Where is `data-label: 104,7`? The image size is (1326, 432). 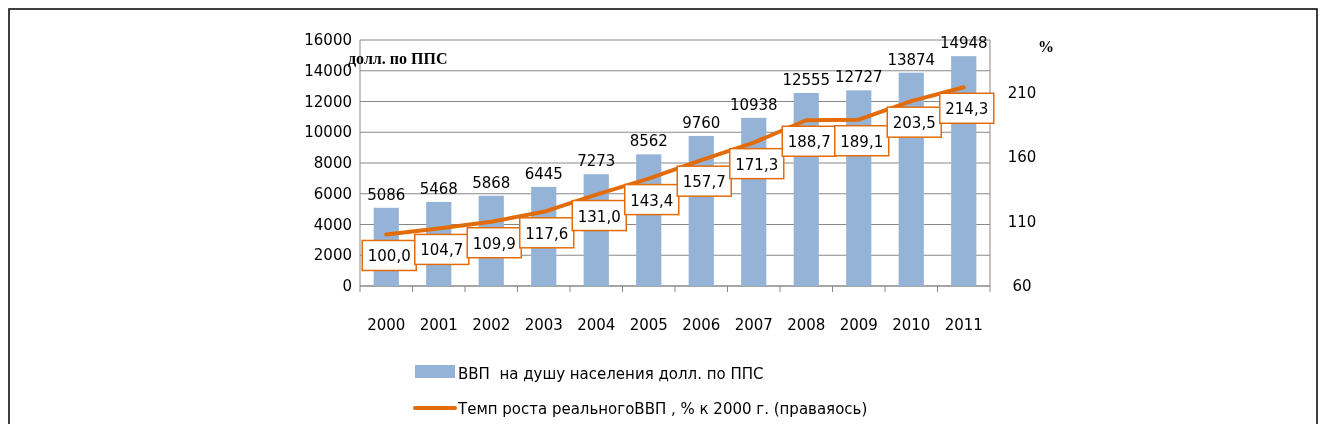
data-label: 104,7 is located at coordinates (442, 250).